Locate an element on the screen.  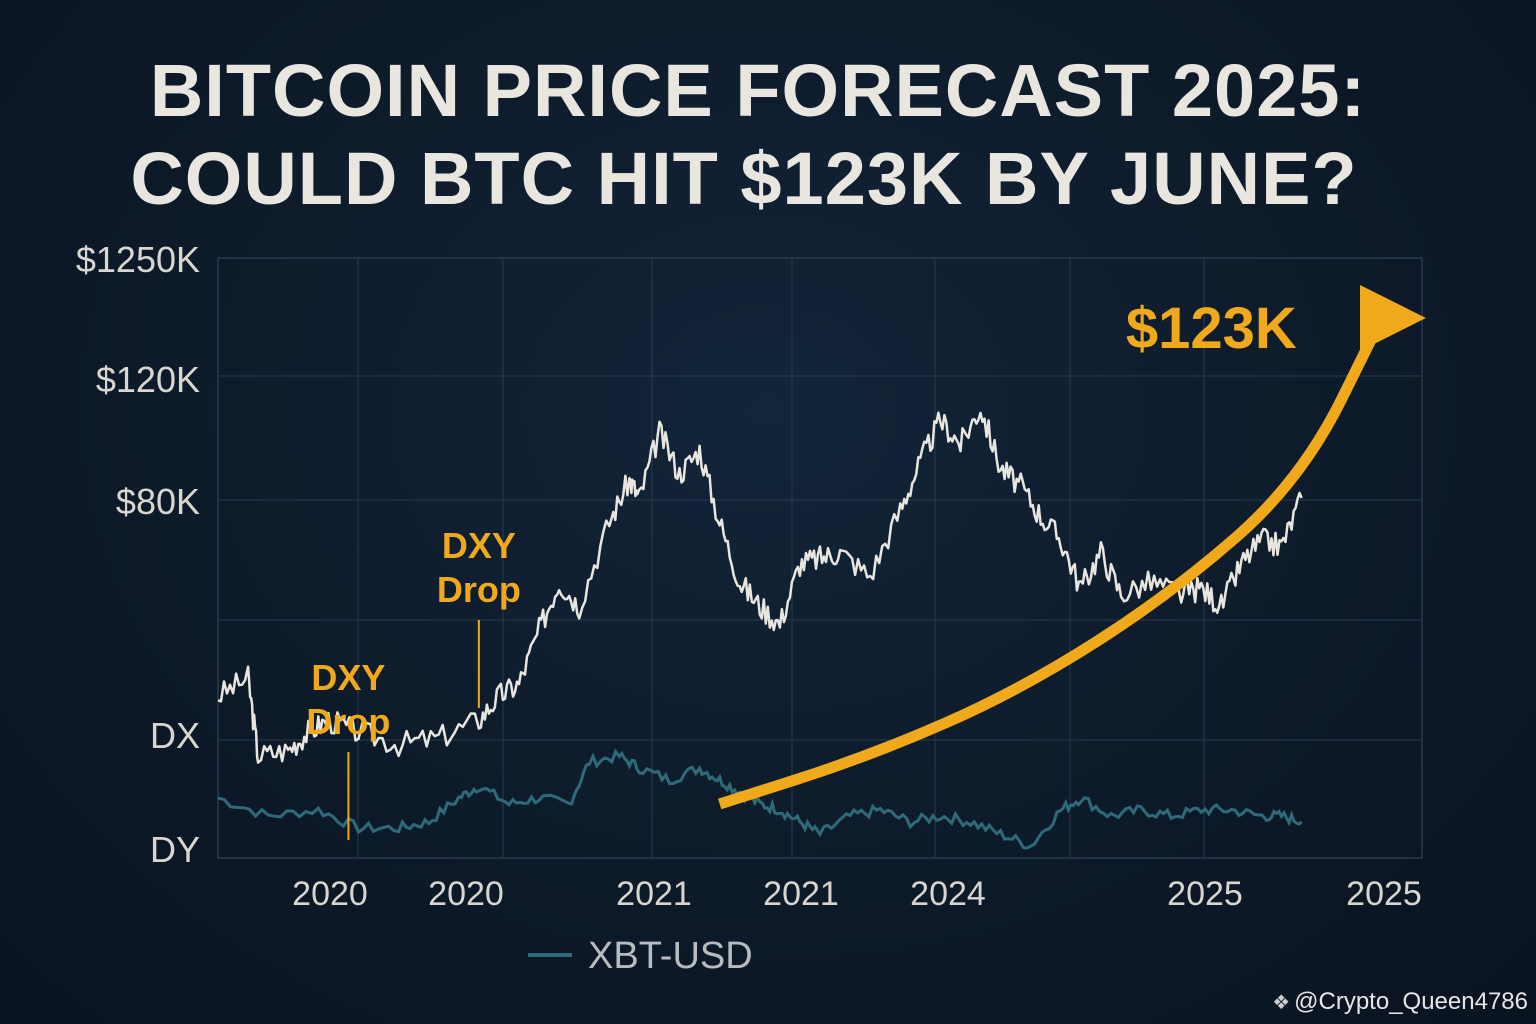
y-tick-label: $120K is located at coordinates (148, 379).